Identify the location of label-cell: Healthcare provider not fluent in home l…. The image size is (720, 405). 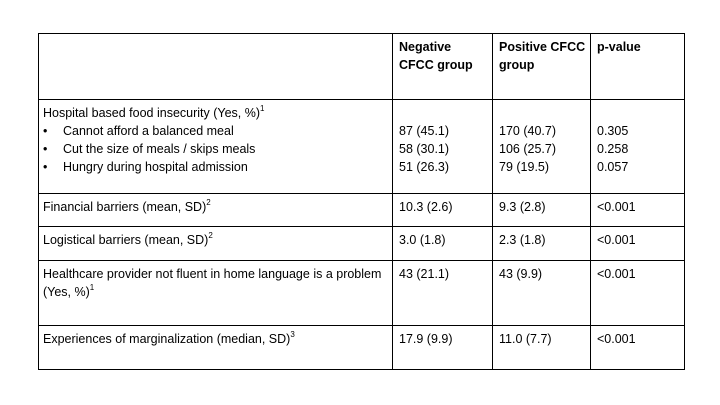
(215, 293).